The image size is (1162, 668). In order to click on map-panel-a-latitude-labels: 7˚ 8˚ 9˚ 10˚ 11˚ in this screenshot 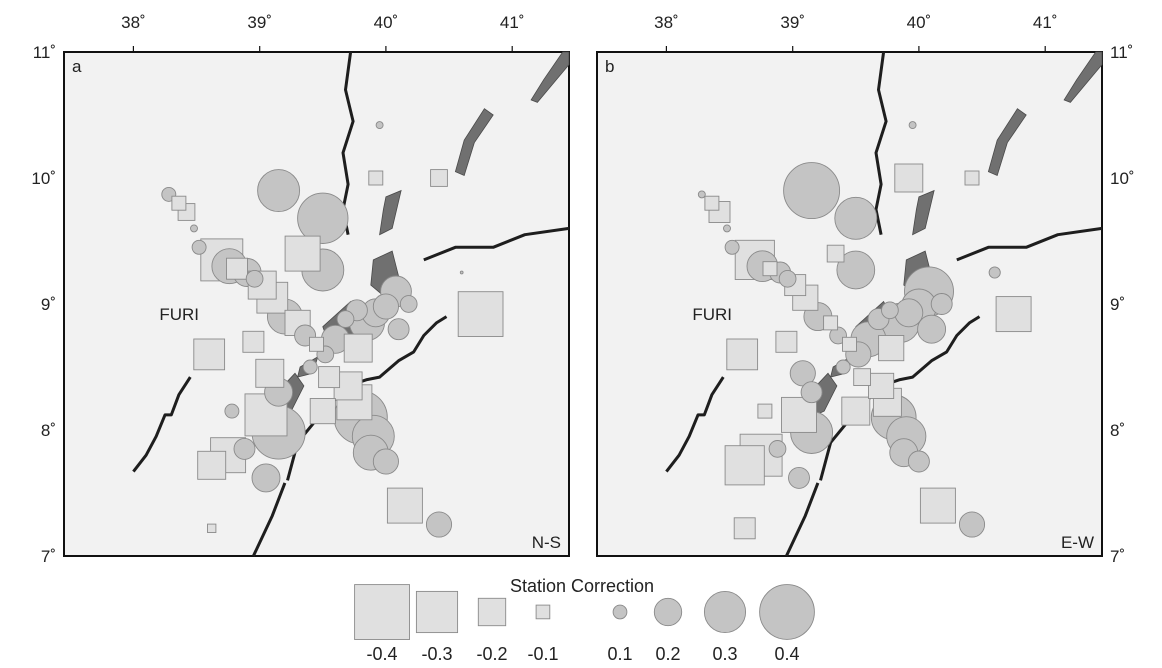, I will do `click(43, 304)`.